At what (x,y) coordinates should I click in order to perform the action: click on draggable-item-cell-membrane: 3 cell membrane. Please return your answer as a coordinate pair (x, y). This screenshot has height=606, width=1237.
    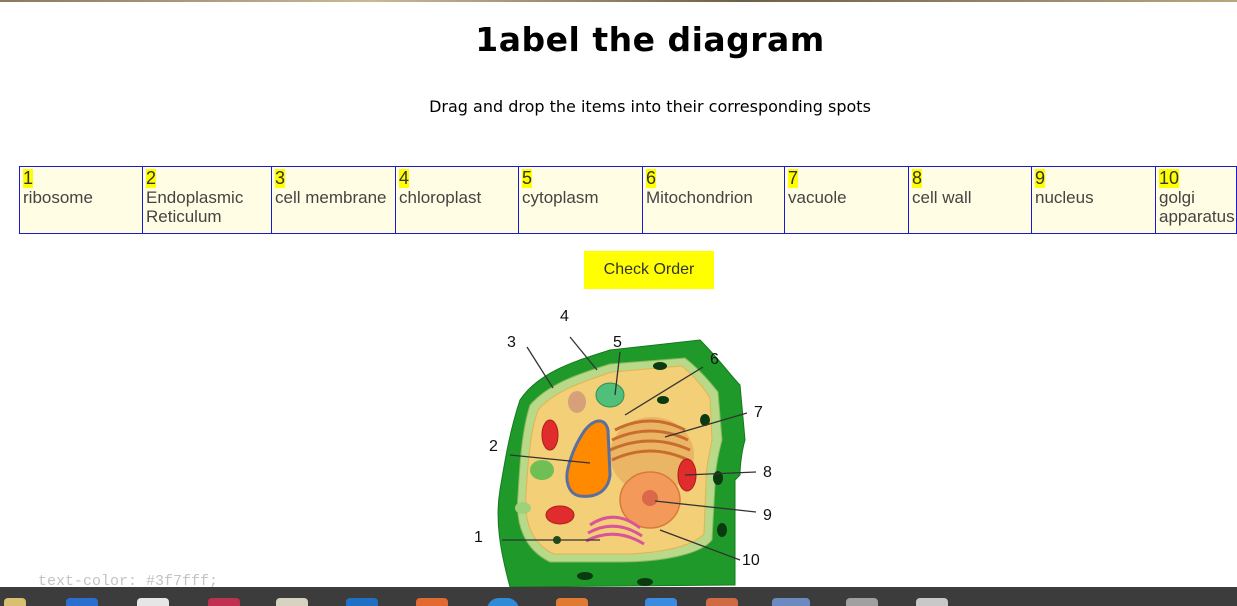
    Looking at the image, I should click on (333, 200).